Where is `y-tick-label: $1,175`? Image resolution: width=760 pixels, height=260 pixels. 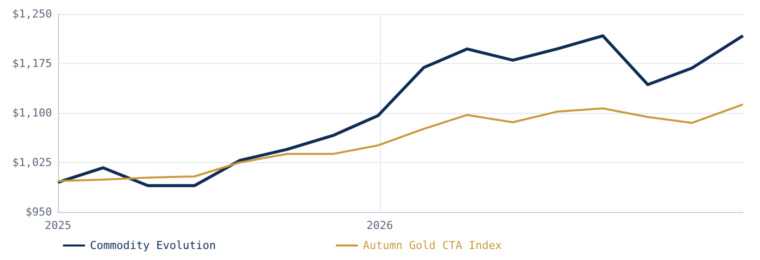
y-tick-label: $1,175 is located at coordinates (32, 63).